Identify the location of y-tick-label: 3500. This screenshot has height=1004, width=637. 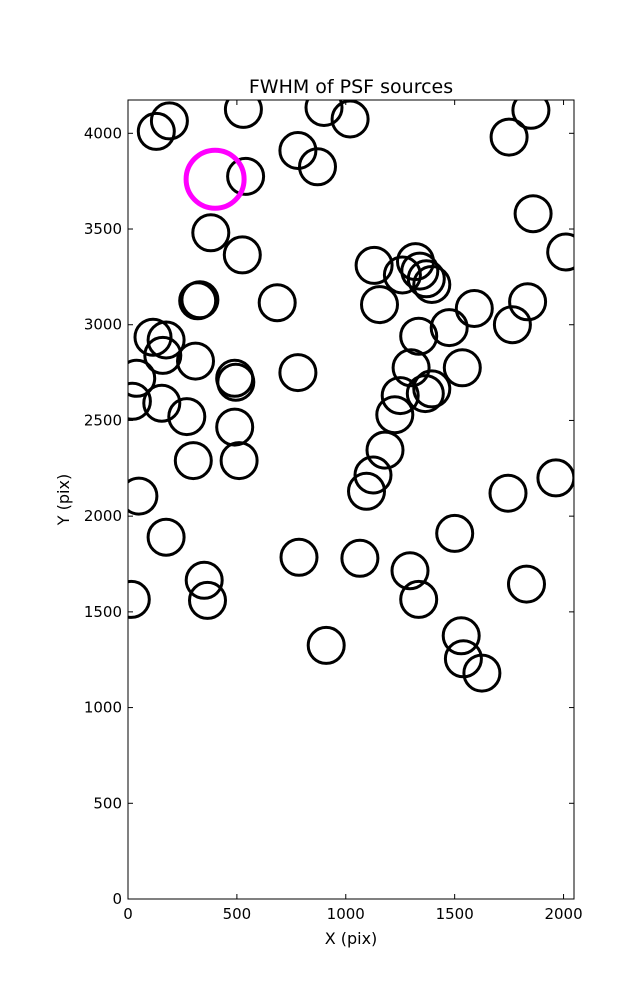
(103, 229).